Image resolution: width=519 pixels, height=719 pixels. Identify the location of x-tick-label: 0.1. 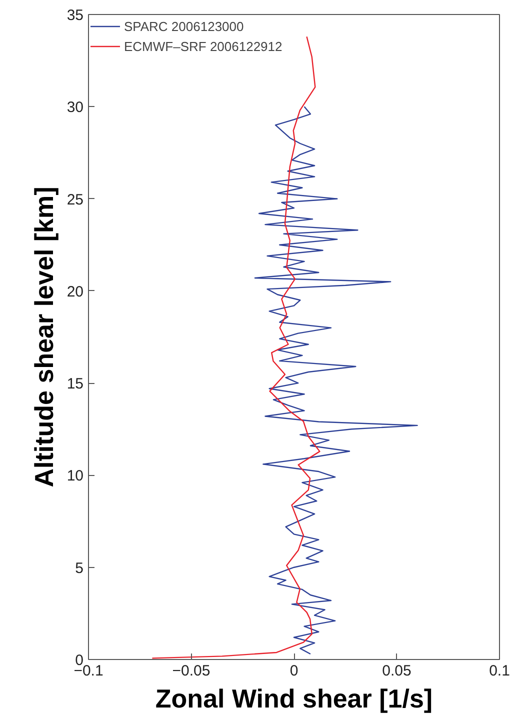
(499, 671).